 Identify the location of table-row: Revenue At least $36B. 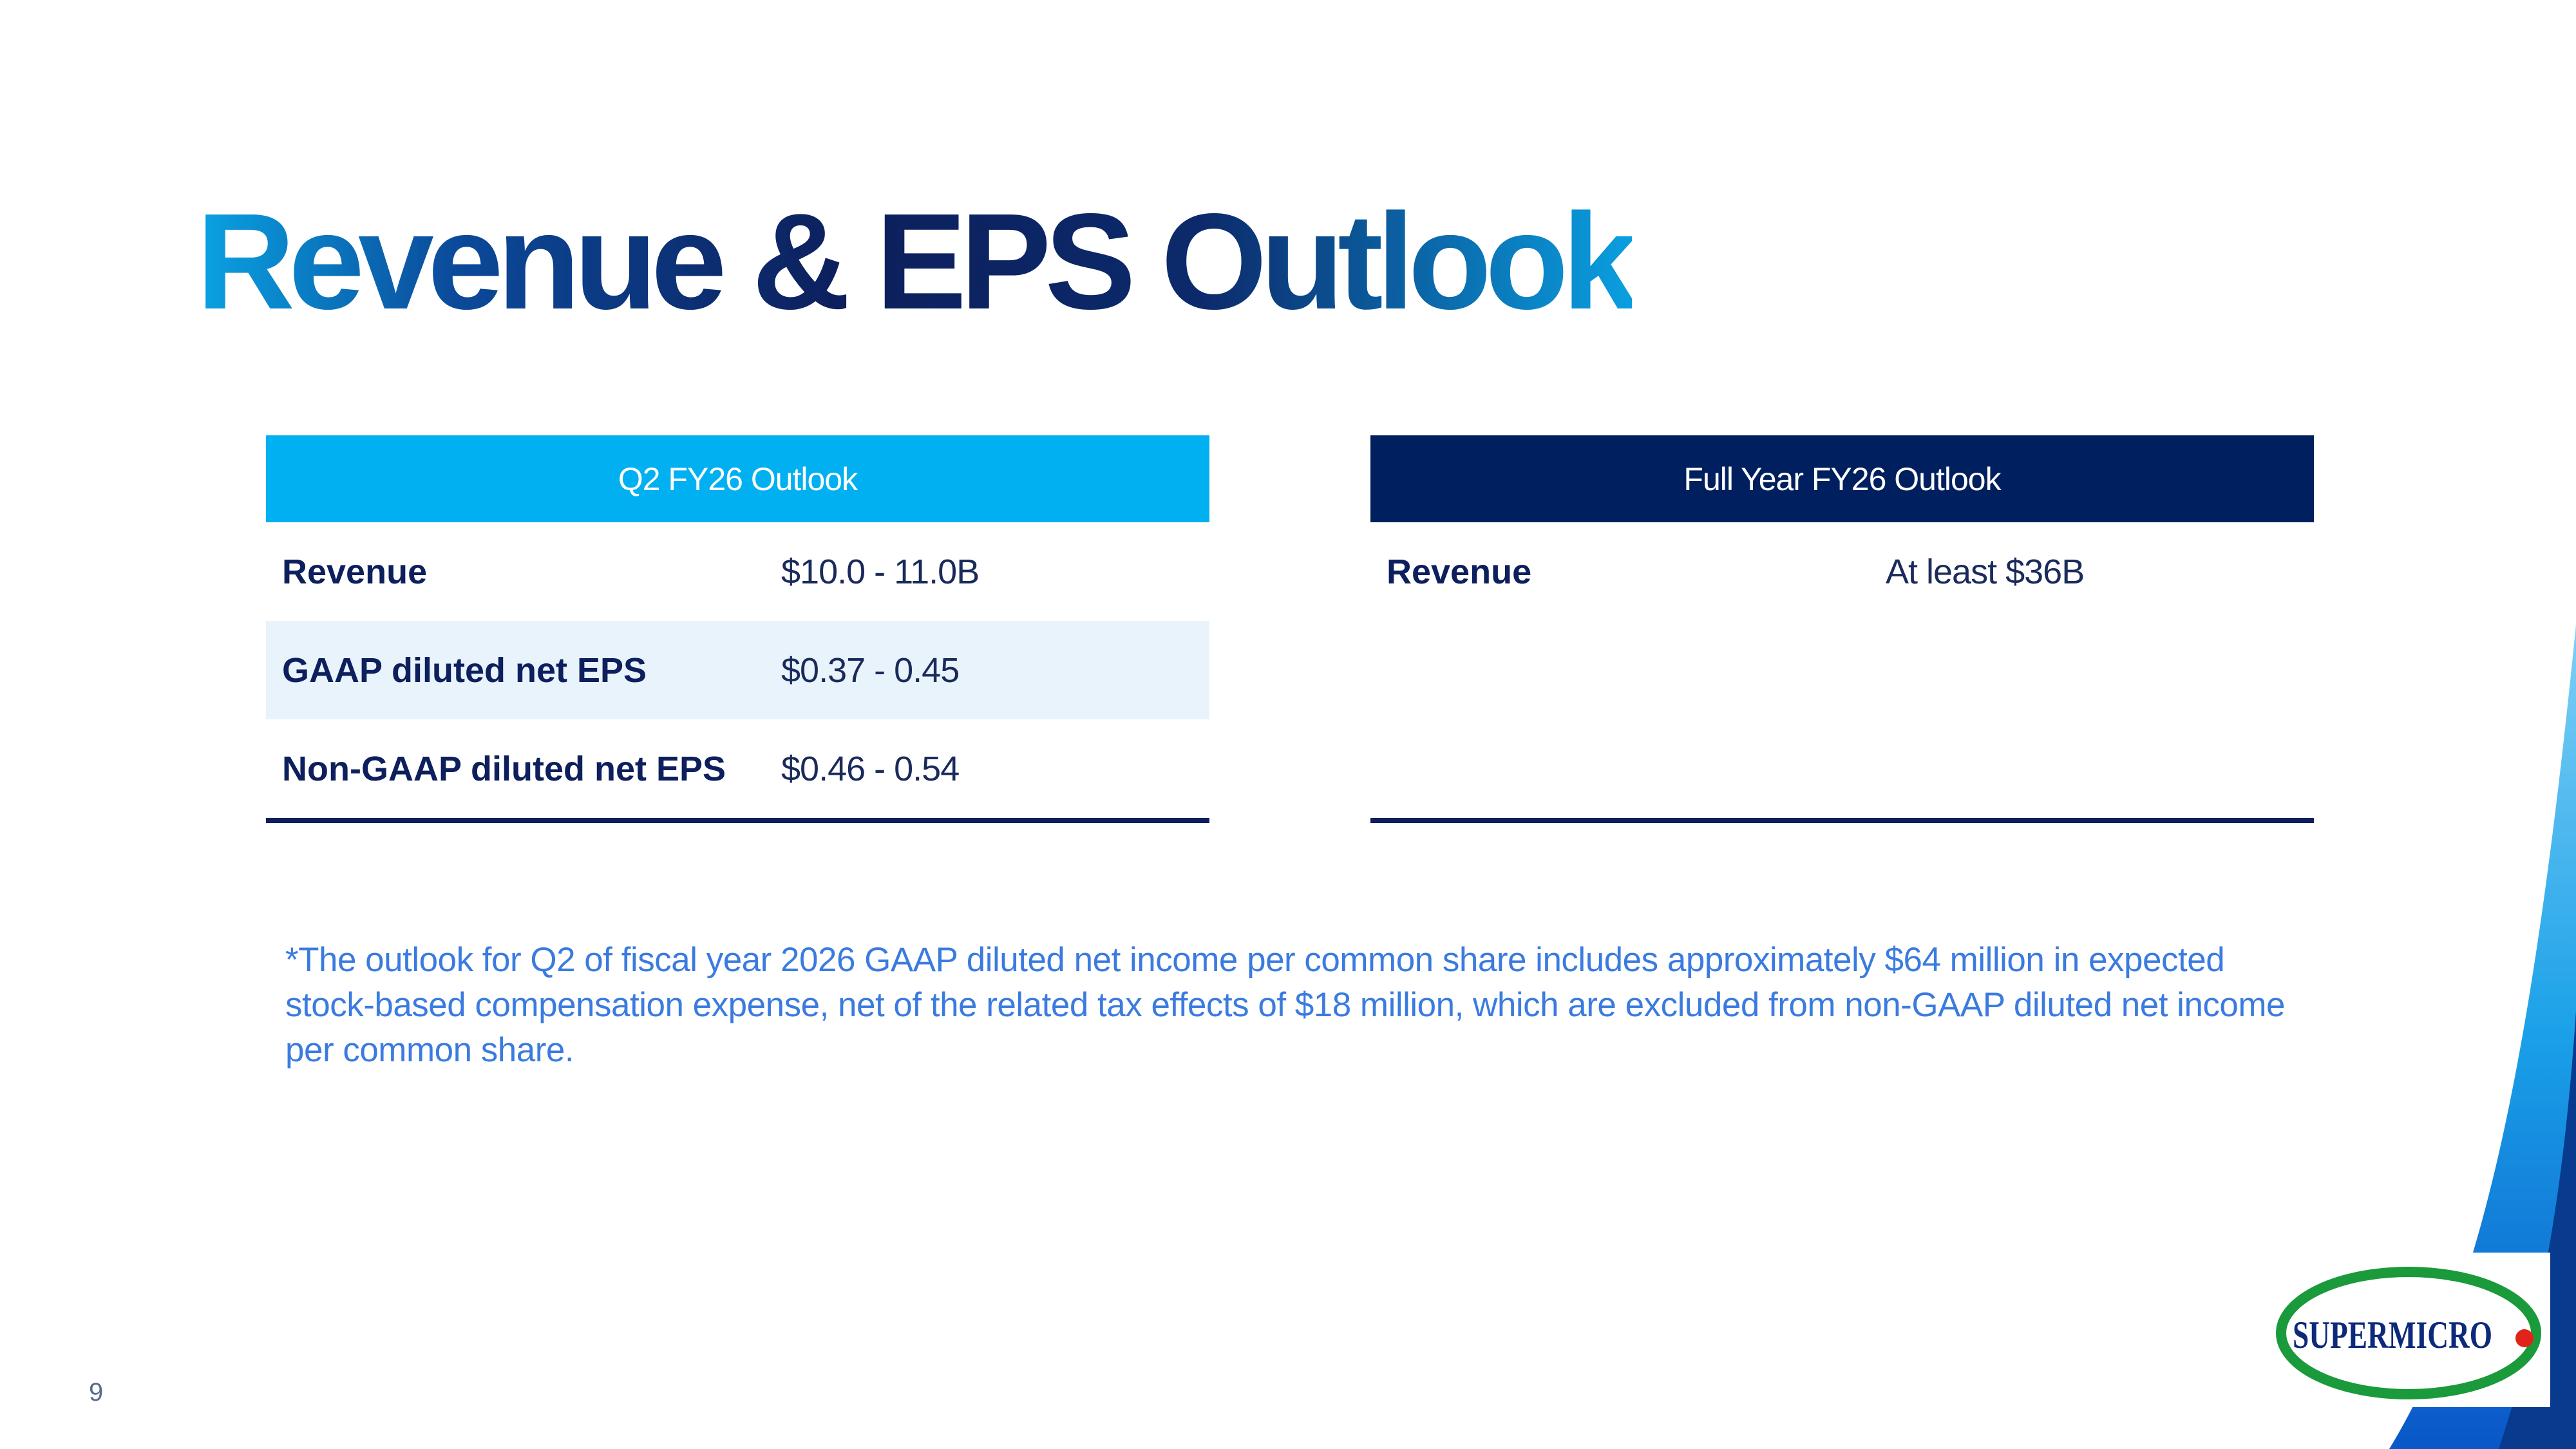
(1842, 571).